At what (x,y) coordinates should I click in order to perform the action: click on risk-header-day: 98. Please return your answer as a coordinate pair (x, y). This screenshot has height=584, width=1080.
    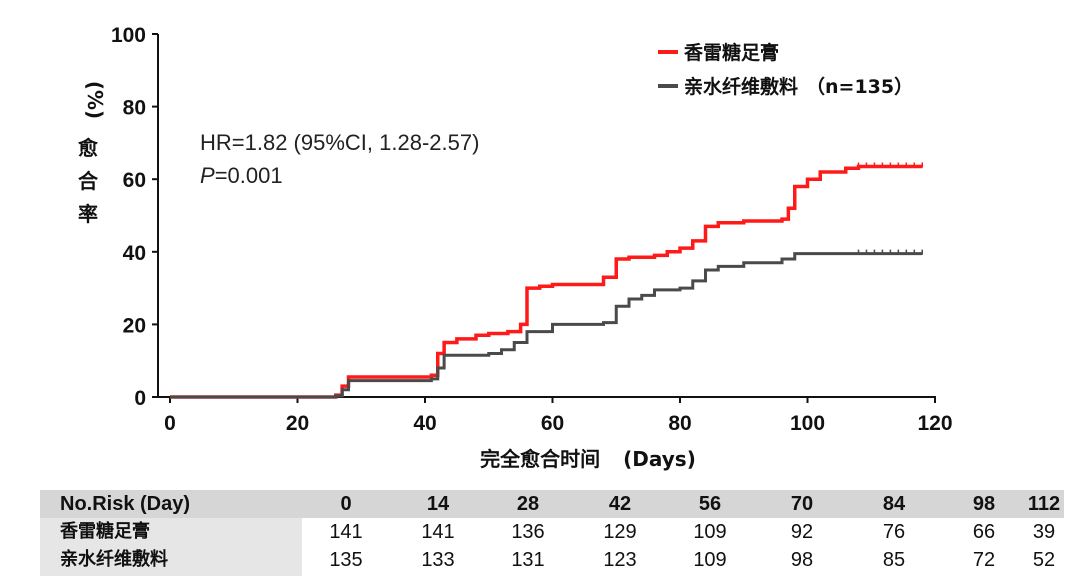
    Looking at the image, I should click on (984, 504).